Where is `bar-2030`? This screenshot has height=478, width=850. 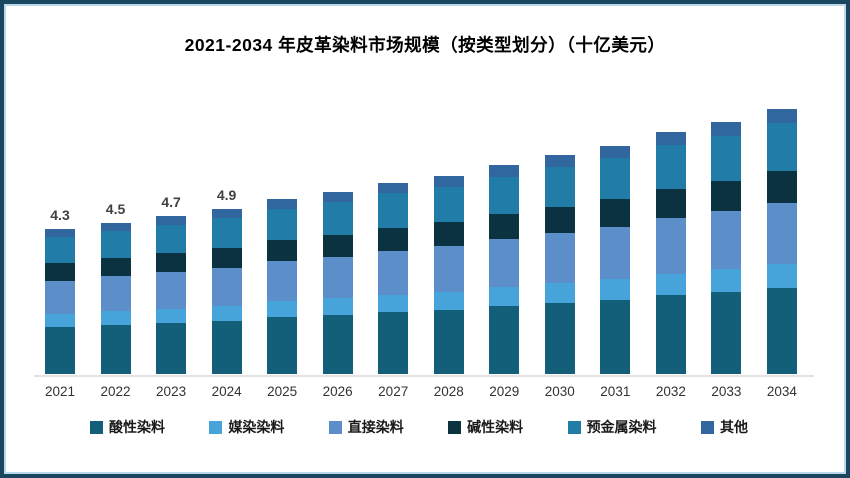 bar-2030 is located at coordinates (559, 264).